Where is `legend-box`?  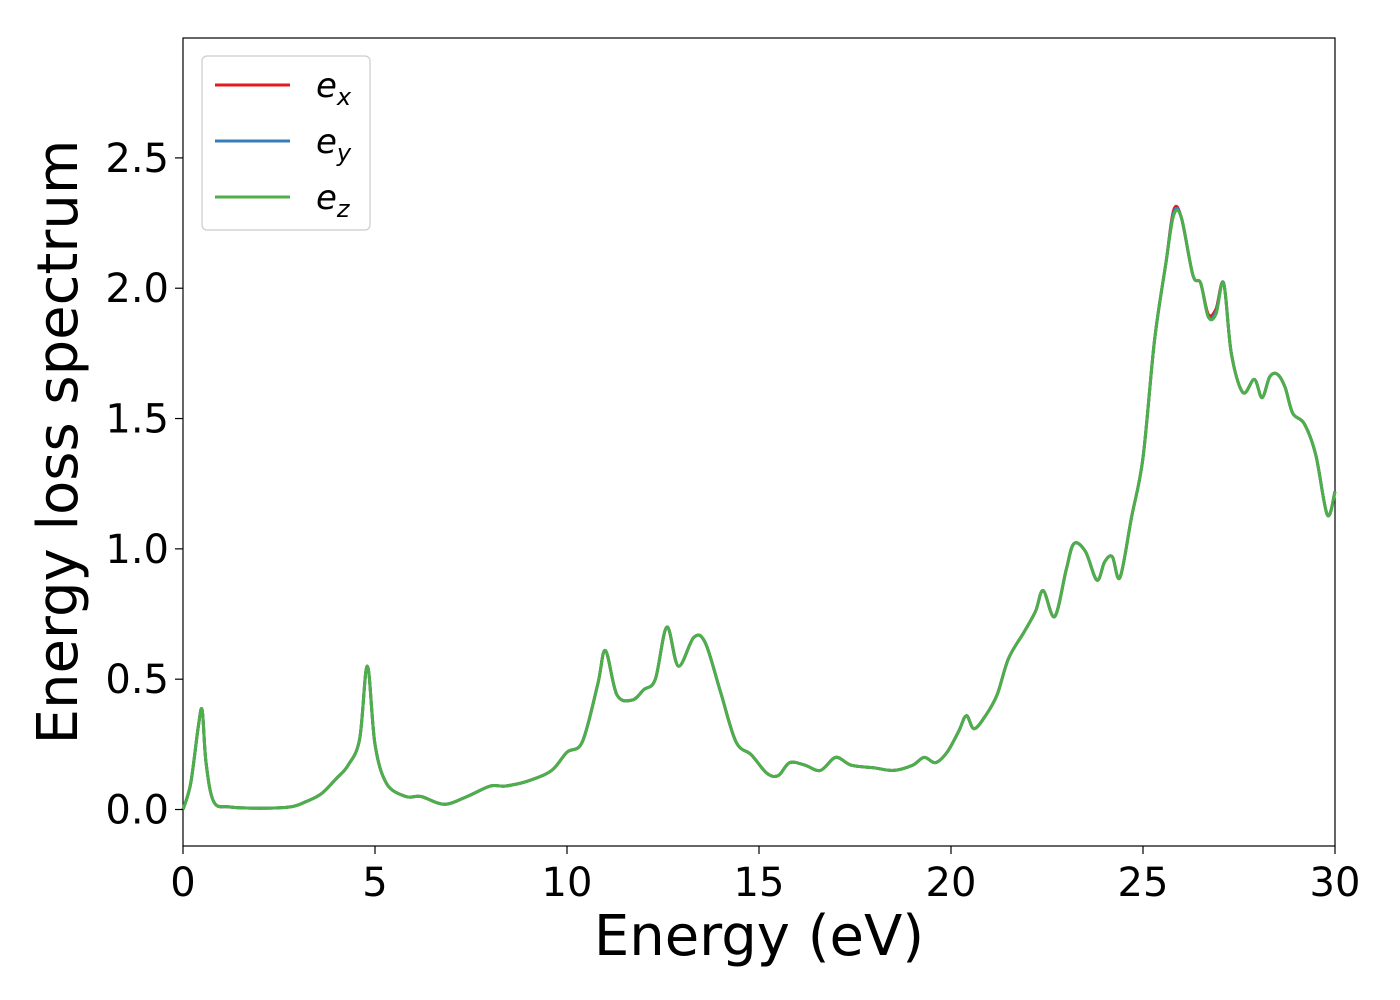 legend-box is located at coordinates (286, 143).